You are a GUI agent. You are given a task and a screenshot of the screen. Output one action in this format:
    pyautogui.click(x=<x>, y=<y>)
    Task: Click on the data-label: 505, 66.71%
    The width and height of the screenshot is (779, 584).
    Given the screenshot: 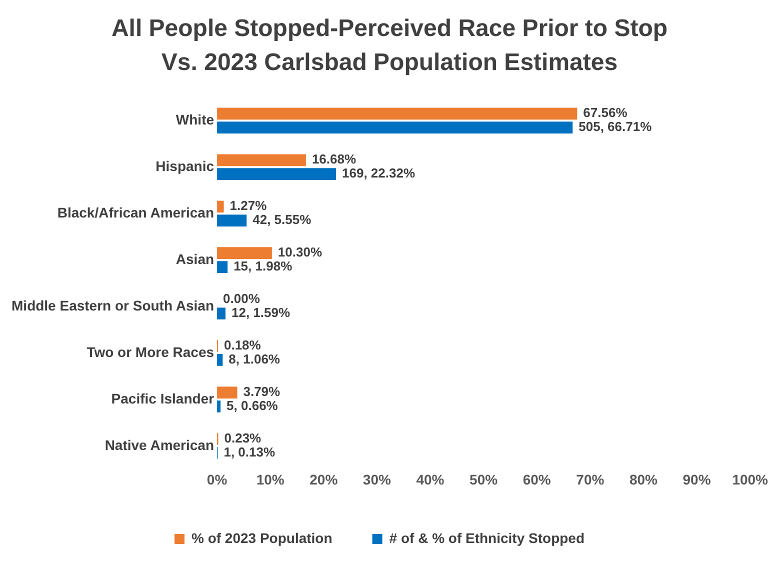 What is the action you would take?
    pyautogui.click(x=615, y=126)
    